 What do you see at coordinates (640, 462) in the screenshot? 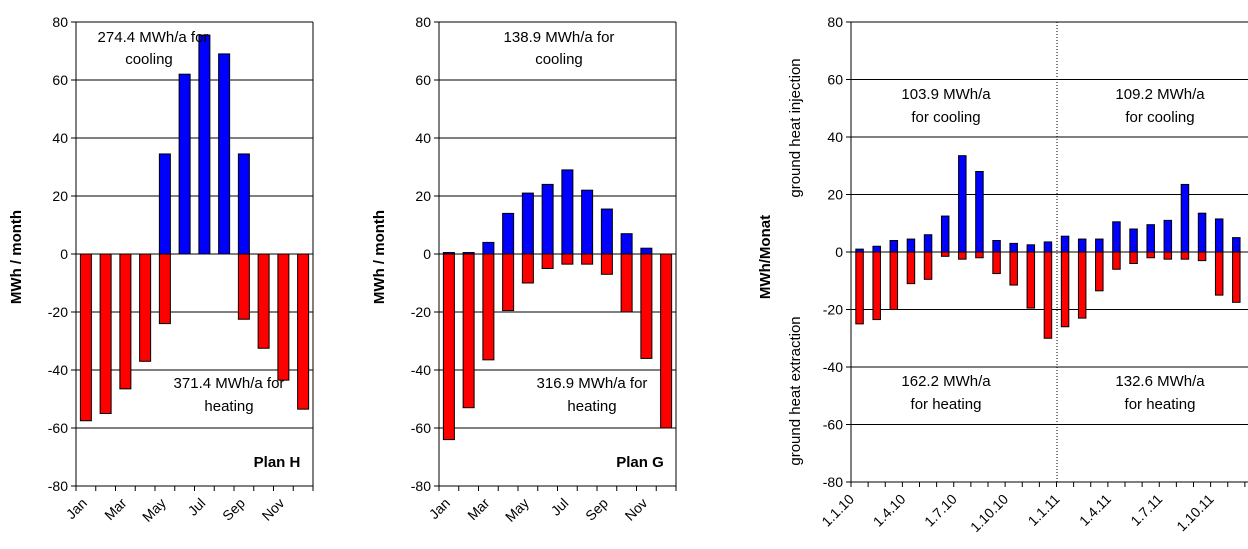
I see `plan-label: Plan G` at bounding box center [640, 462].